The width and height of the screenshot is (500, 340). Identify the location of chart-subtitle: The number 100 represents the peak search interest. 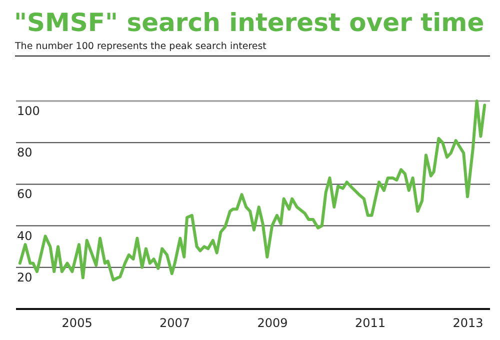
(140, 46).